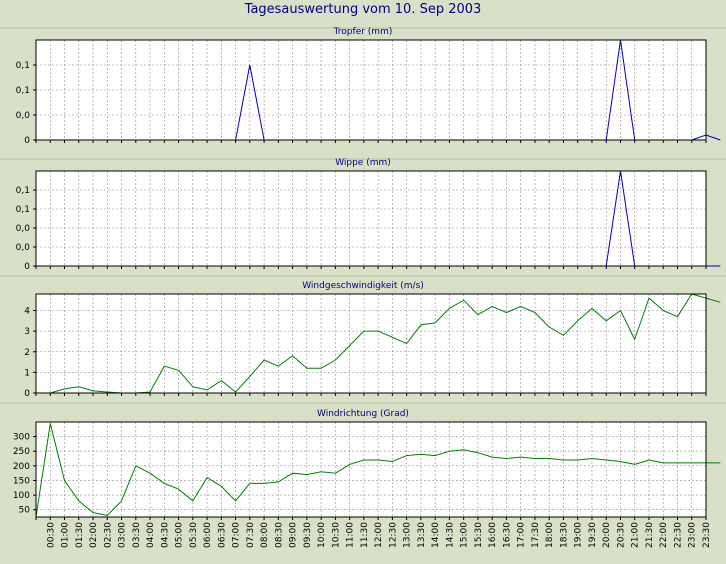 The width and height of the screenshot is (726, 564). Describe the element at coordinates (465, 535) in the screenshot. I see `x-tick-label: 15:00` at that location.